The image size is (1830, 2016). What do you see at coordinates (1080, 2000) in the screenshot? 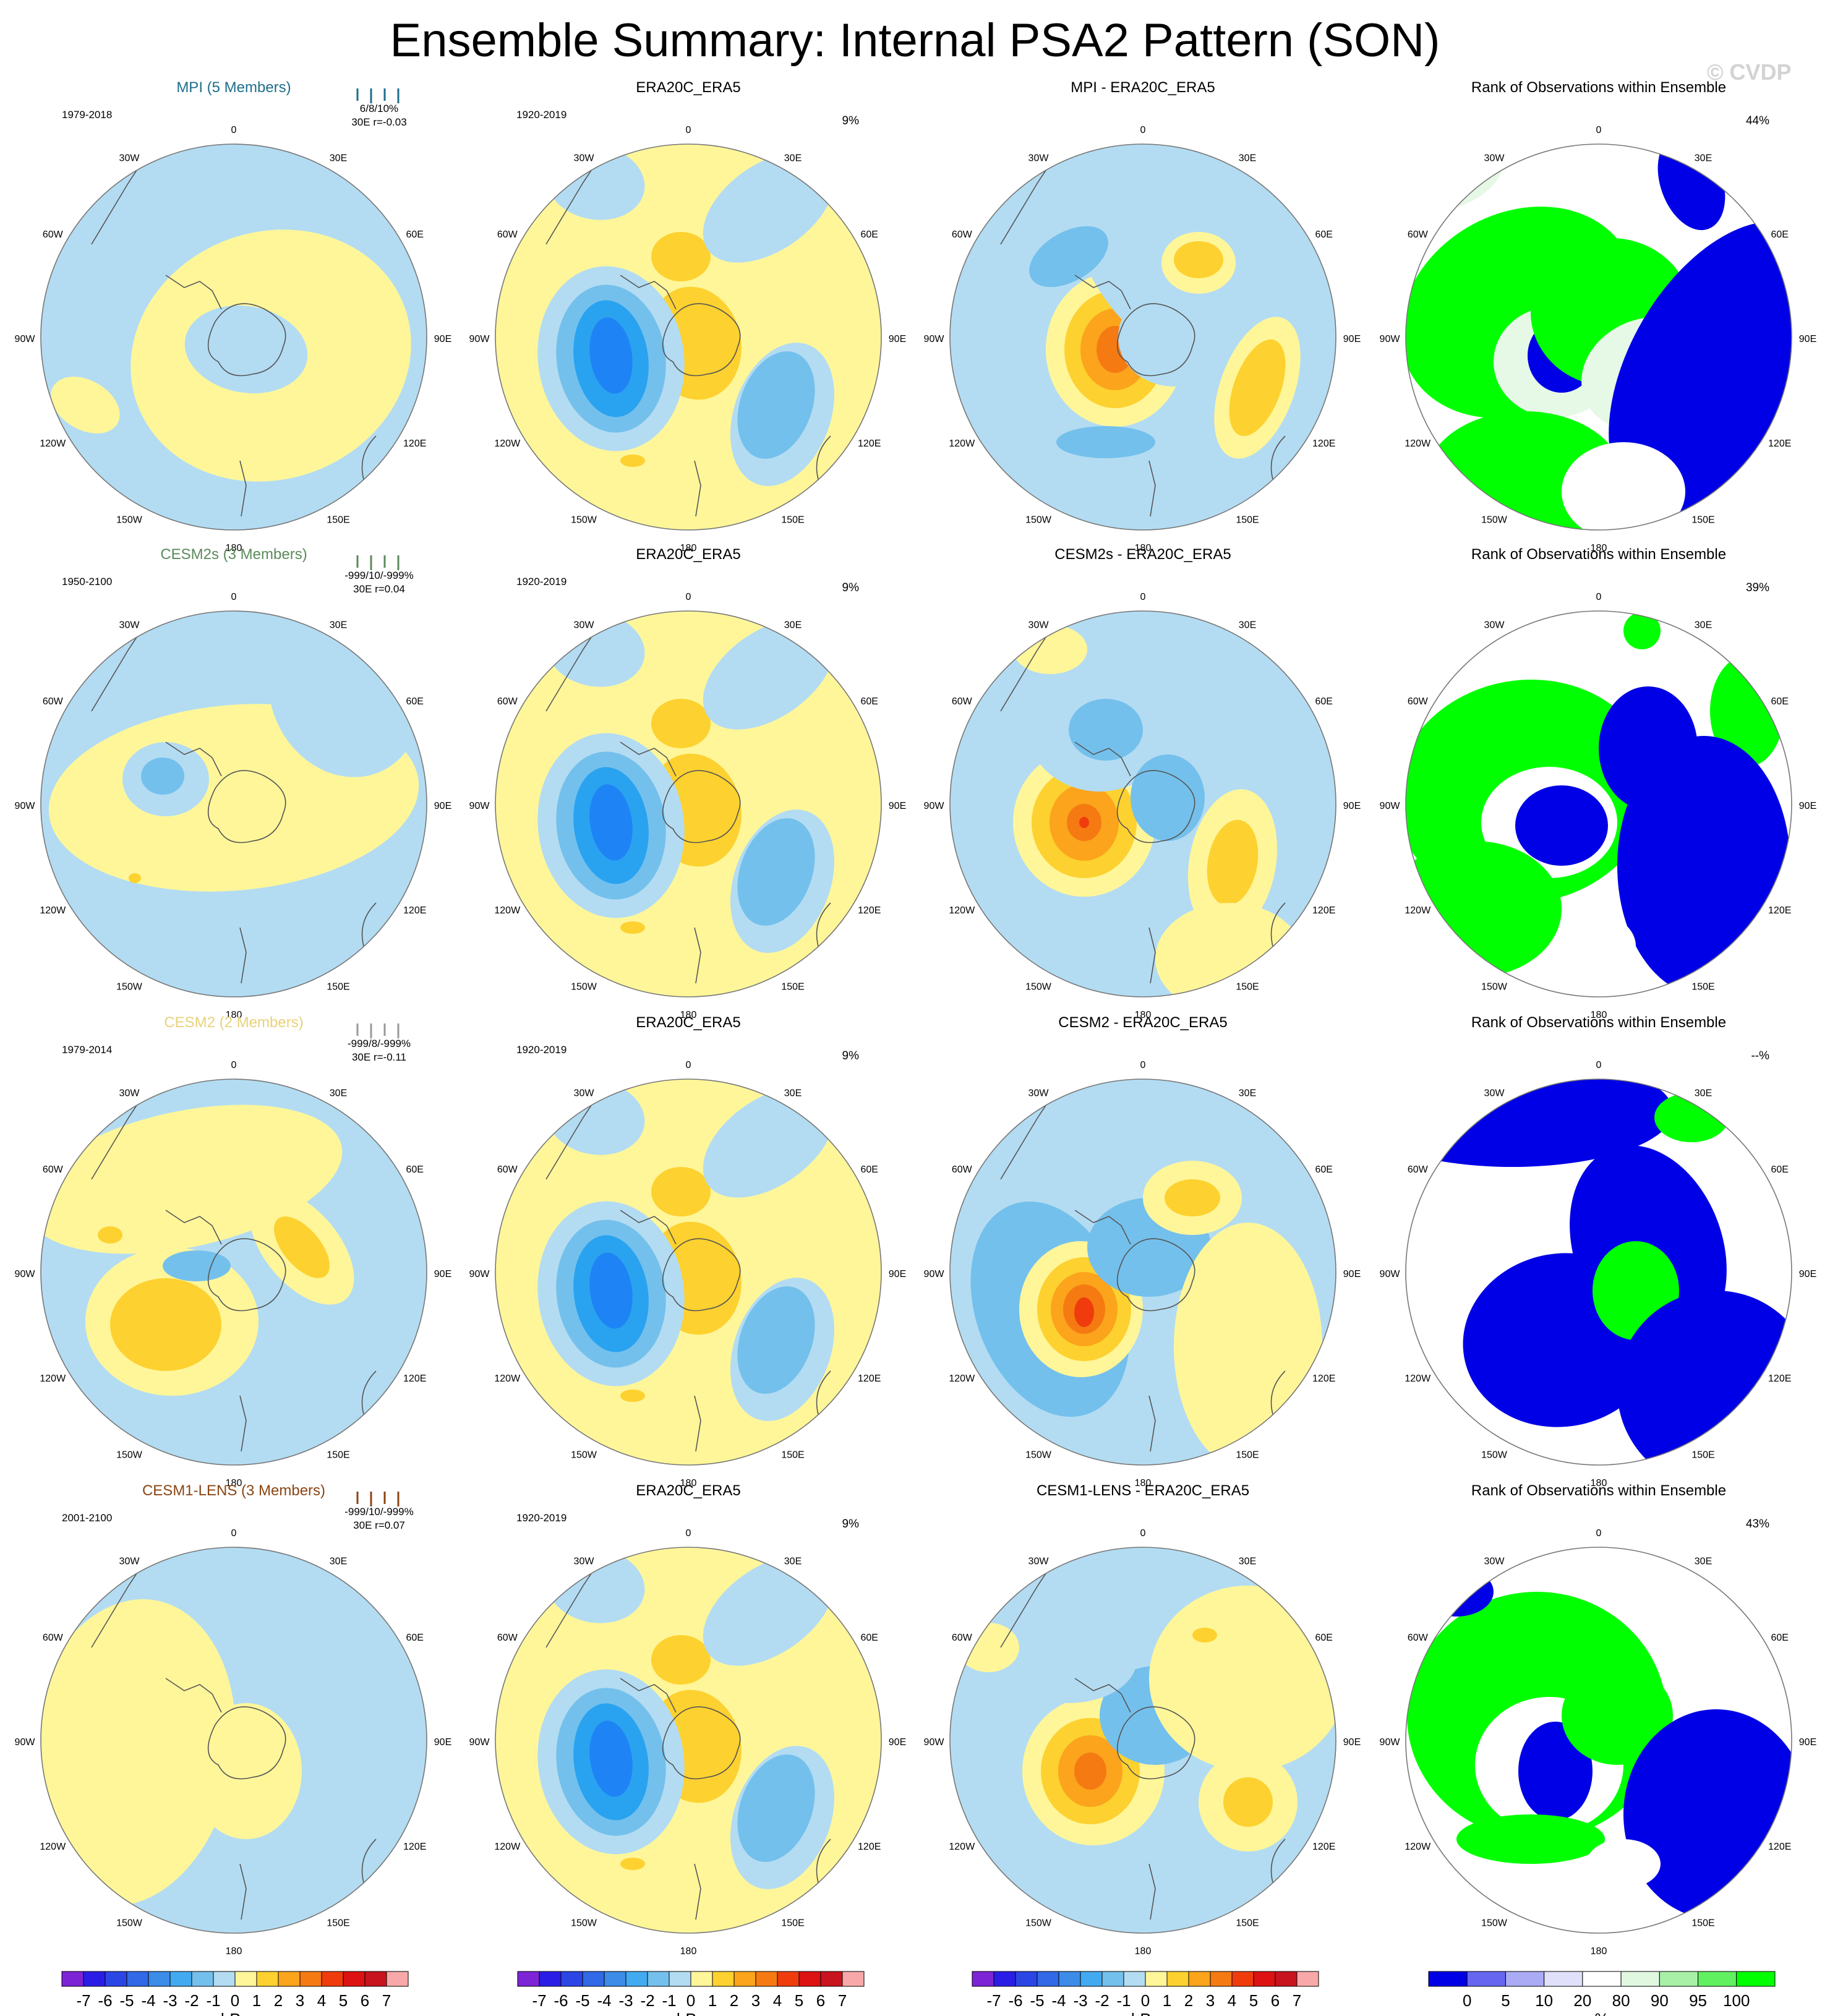
I see `colorbar-tick-label: -3` at bounding box center [1080, 2000].